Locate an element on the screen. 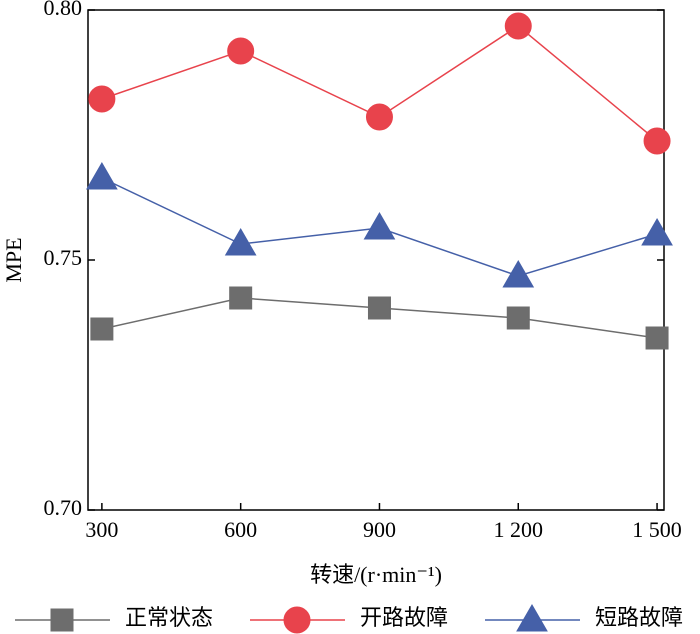 The image size is (700, 634). x-tick-label: 300 is located at coordinates (101, 529).